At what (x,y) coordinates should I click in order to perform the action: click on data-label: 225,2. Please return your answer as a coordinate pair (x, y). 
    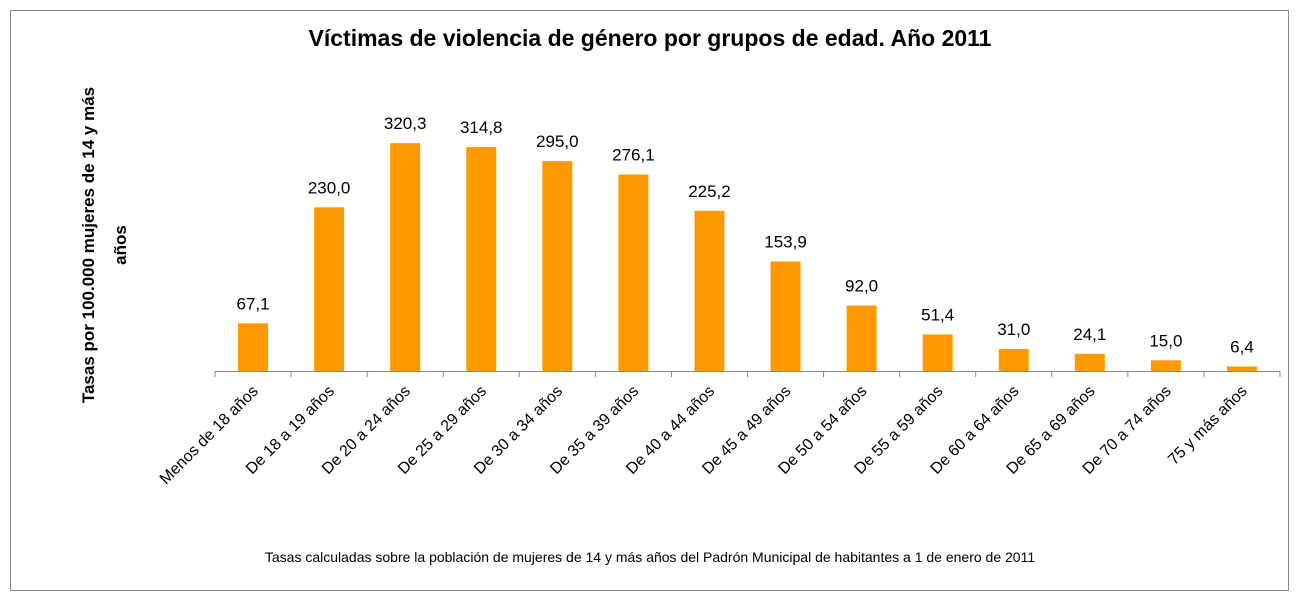
    Looking at the image, I should click on (709, 191).